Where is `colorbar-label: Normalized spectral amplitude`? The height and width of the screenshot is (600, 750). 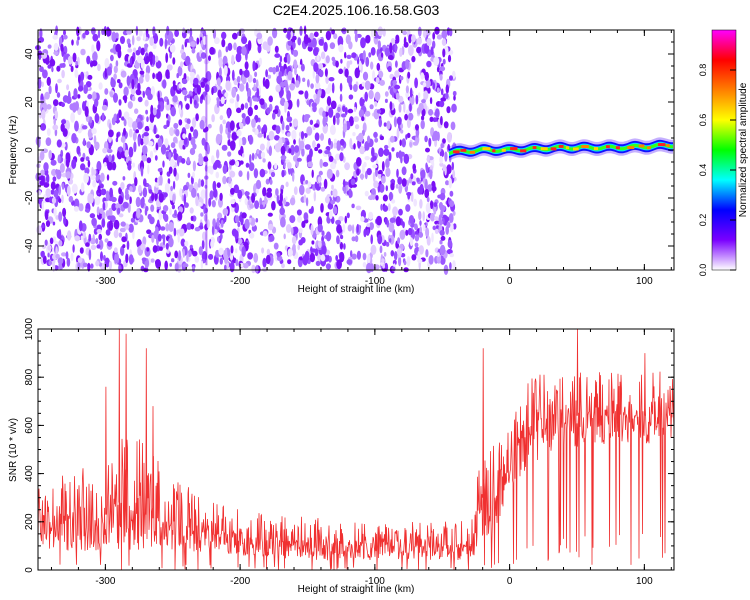 colorbar-label: Normalized spectral amplitude is located at coordinates (743, 149).